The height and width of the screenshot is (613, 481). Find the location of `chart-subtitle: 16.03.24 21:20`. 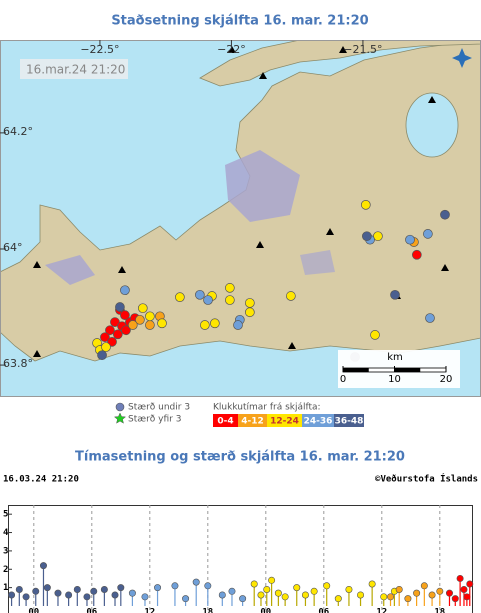

chart-subtitle: 16.03.24 21:20 is located at coordinates (41, 480).